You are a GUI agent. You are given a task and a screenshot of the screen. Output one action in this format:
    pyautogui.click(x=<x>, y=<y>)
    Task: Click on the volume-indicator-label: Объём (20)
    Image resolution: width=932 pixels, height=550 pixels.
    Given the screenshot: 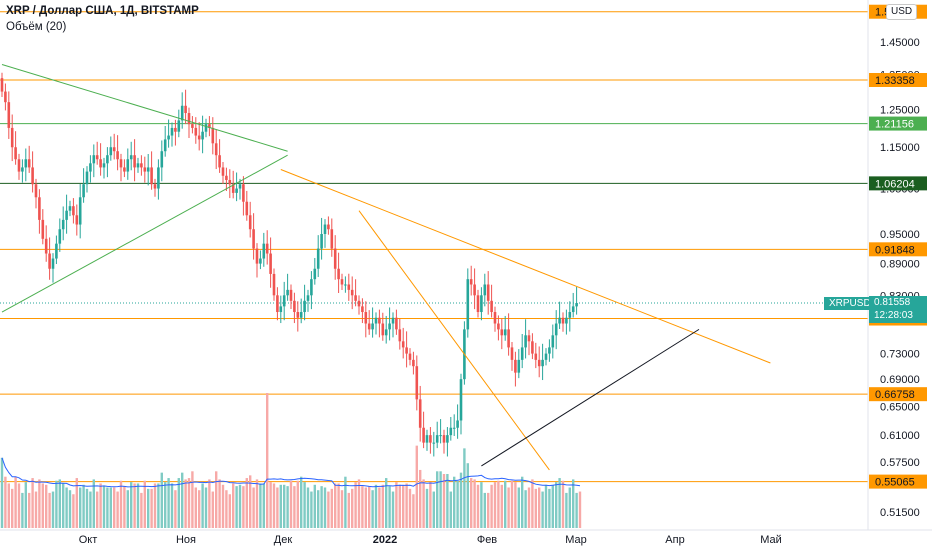 What is the action you would take?
    pyautogui.click(x=36, y=27)
    